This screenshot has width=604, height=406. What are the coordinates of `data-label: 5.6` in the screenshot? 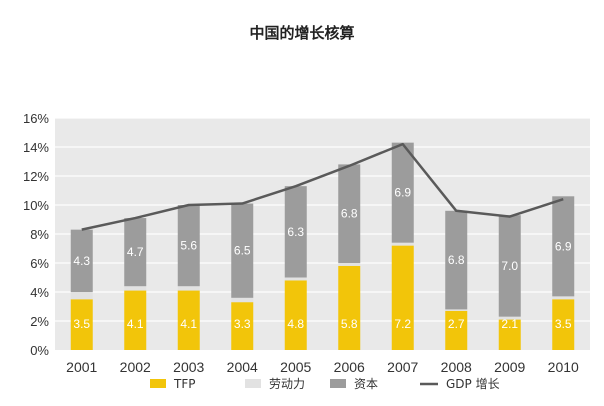 It's located at (188, 246).